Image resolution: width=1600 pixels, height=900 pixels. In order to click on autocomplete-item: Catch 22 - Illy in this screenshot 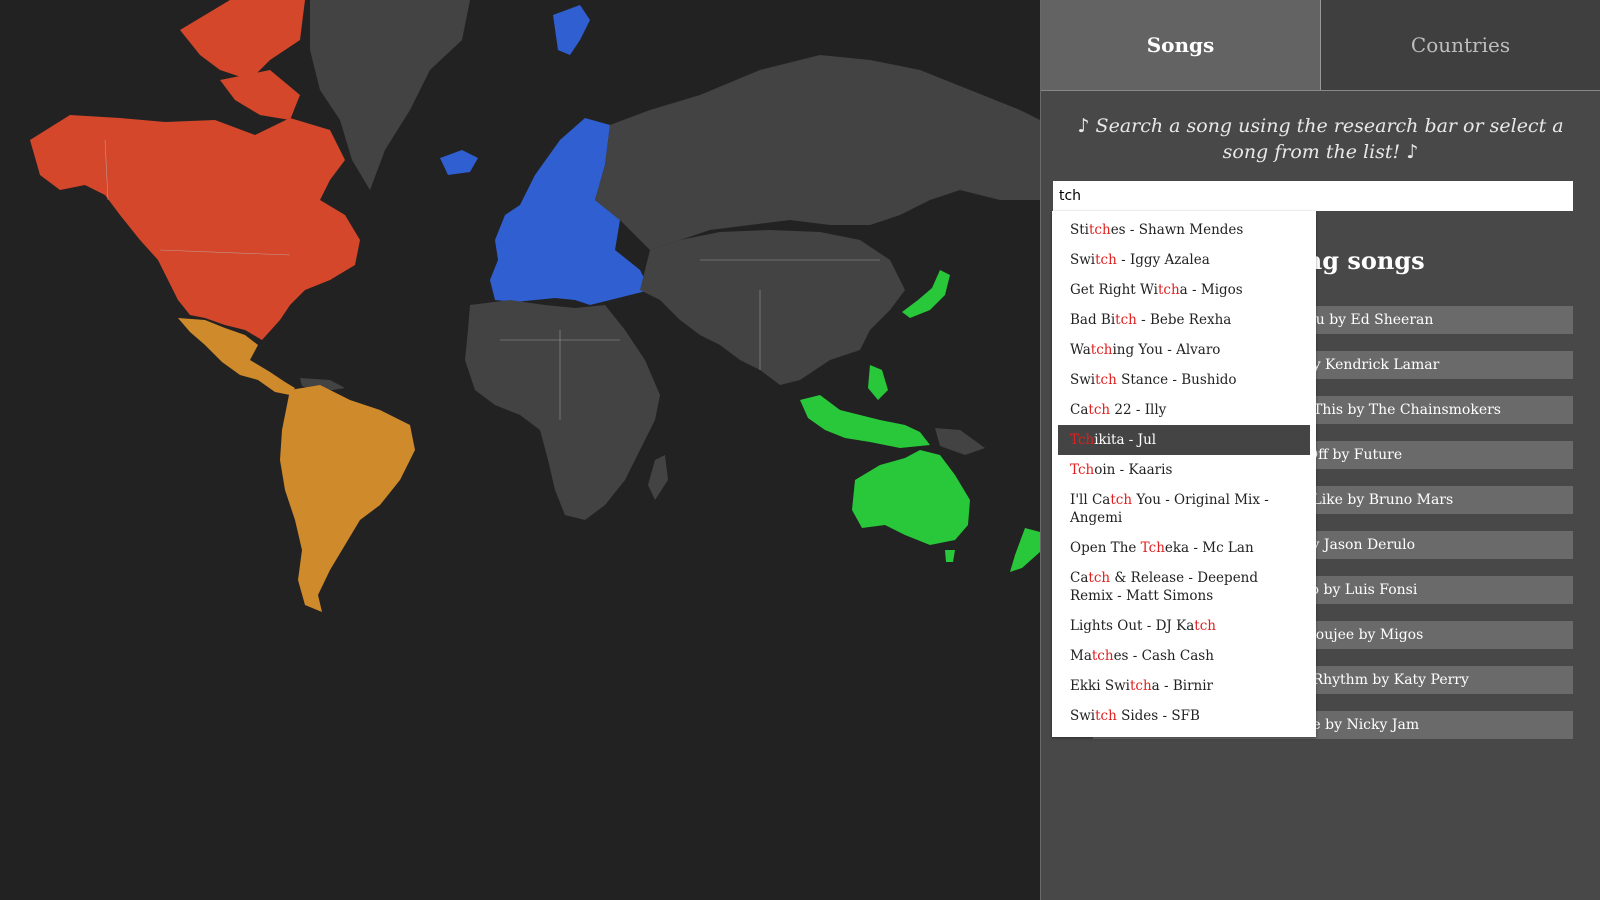, I will do `click(1184, 410)`.